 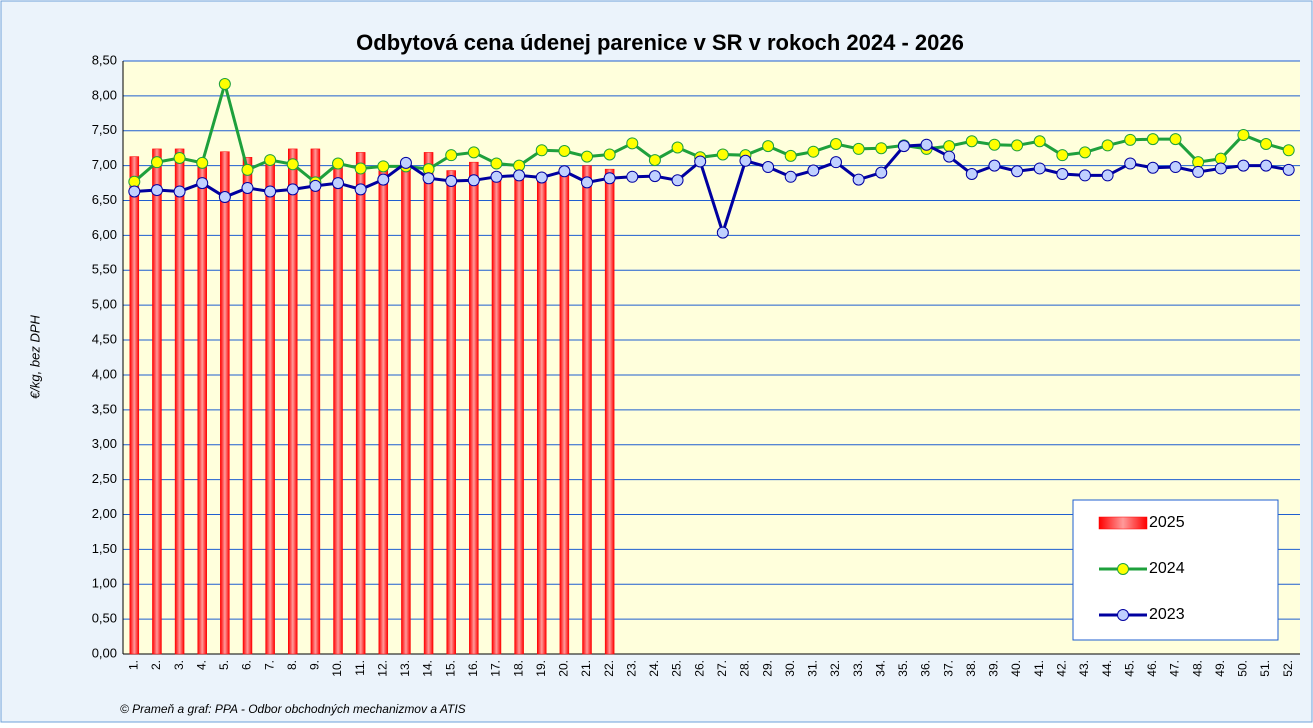 I want to click on y-tick-label: 6,50, so click(x=104, y=199).